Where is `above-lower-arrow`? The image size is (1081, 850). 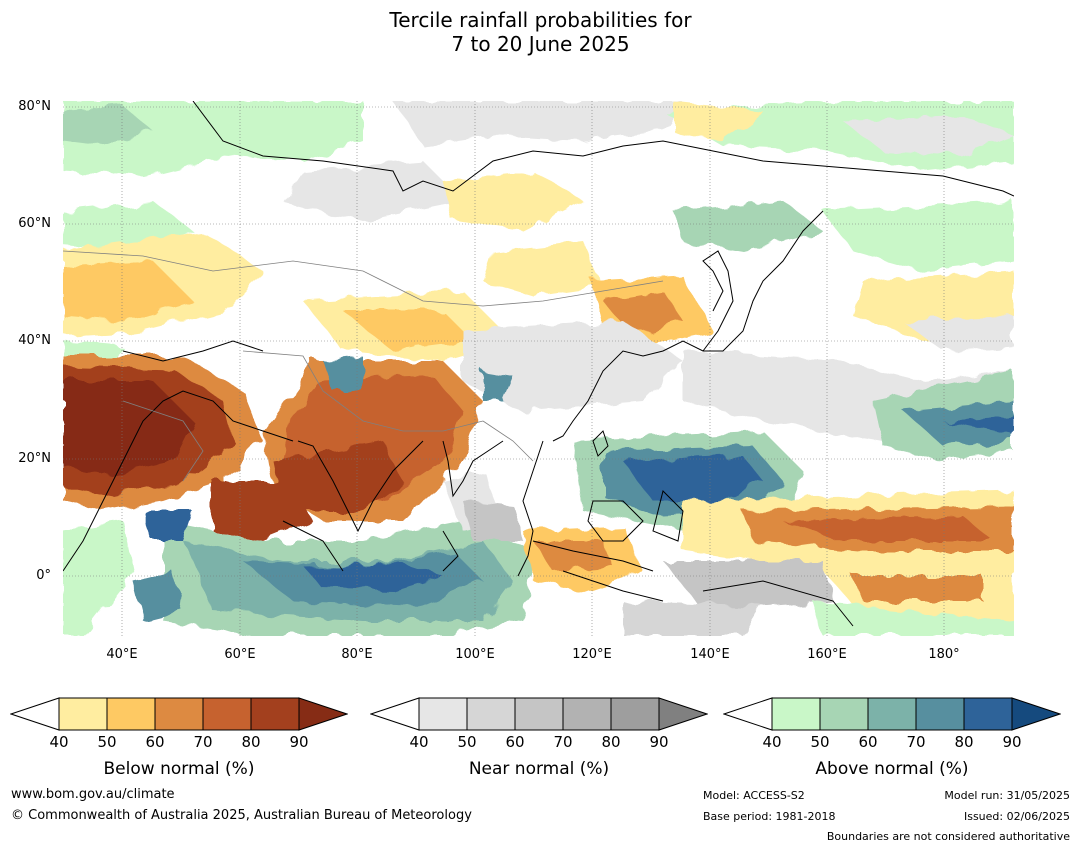 above-lower-arrow is located at coordinates (748, 714).